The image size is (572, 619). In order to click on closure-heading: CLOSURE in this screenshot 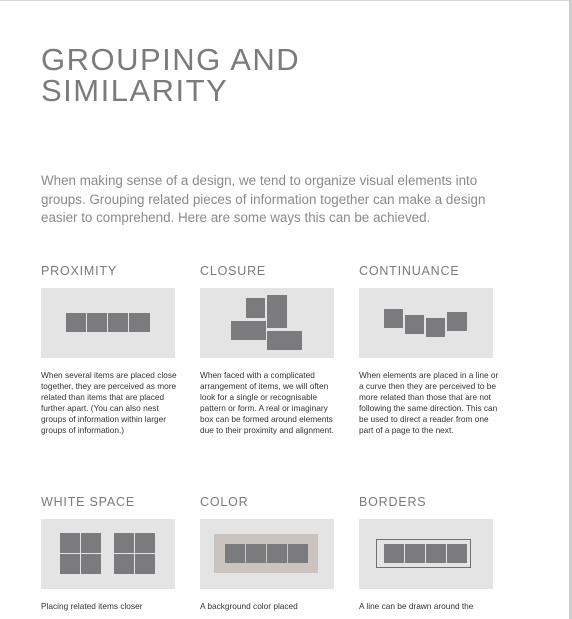, I will do `click(233, 271)`.